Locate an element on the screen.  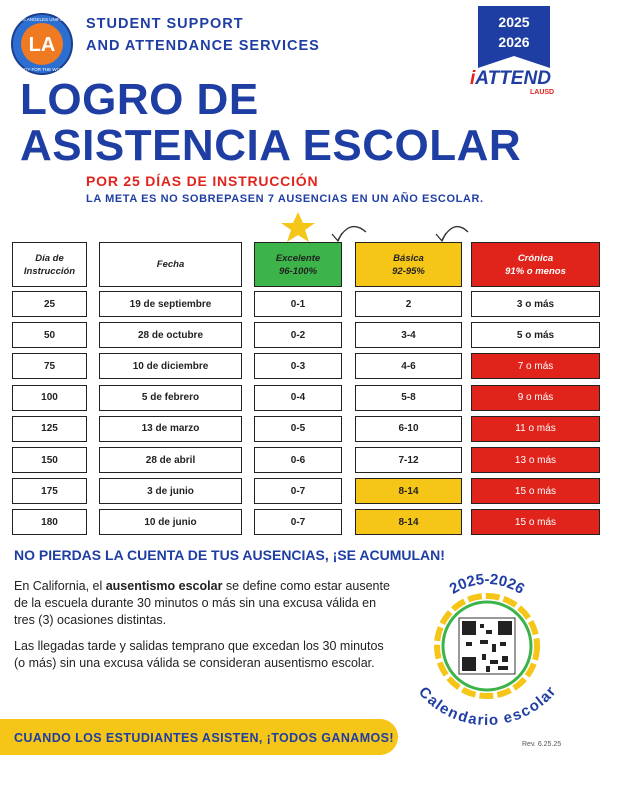
table-decor is located at coordinates (375, 227).